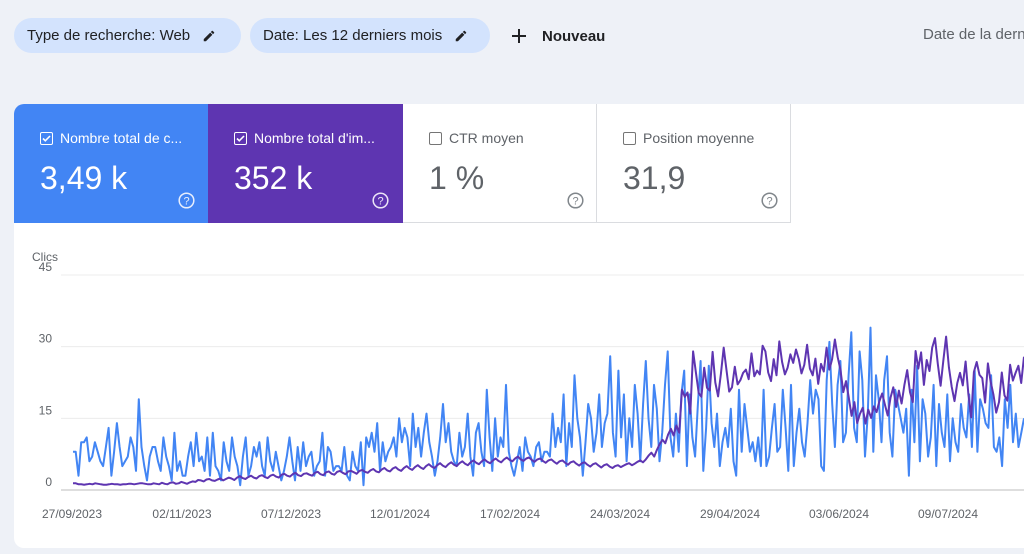 The width and height of the screenshot is (1024, 554). I want to click on x-tick-label: 07/12/2023, so click(291, 514).